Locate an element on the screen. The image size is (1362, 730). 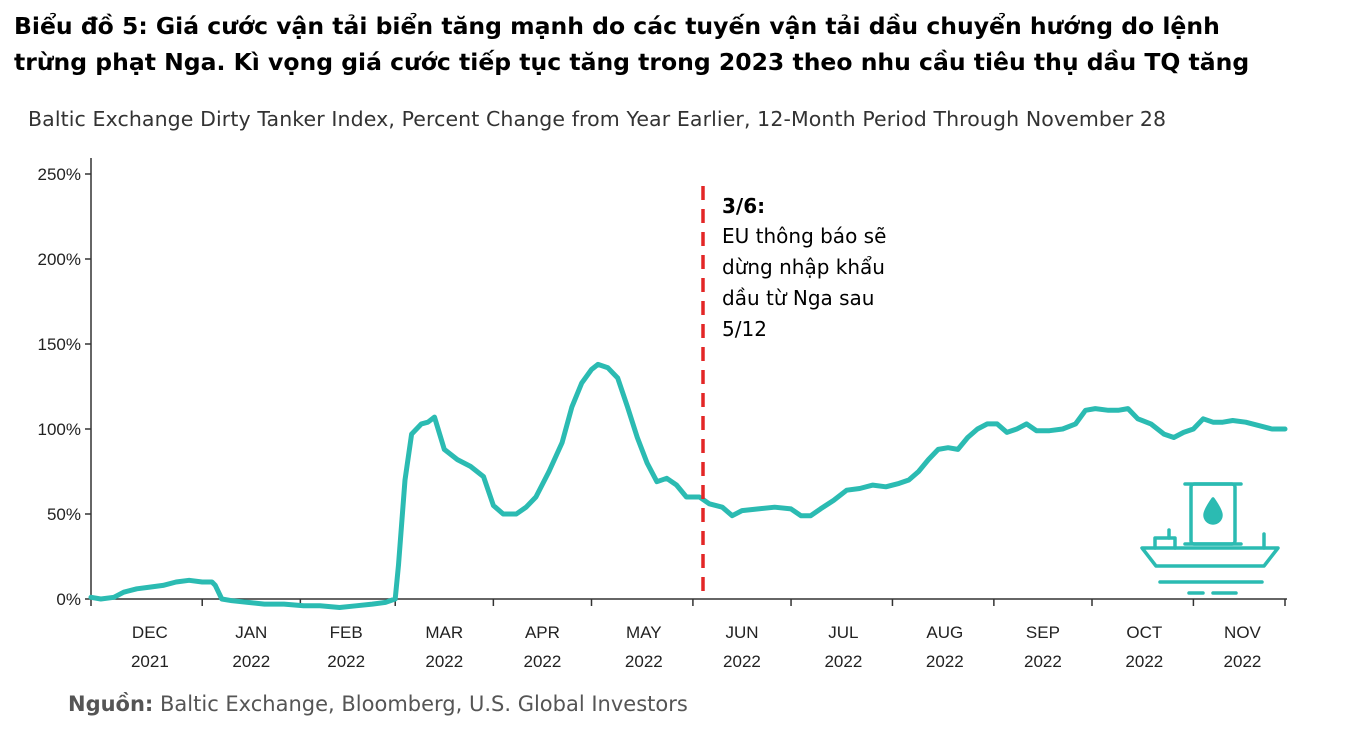
x-tick-month-label: DEC is located at coordinates (150, 632).